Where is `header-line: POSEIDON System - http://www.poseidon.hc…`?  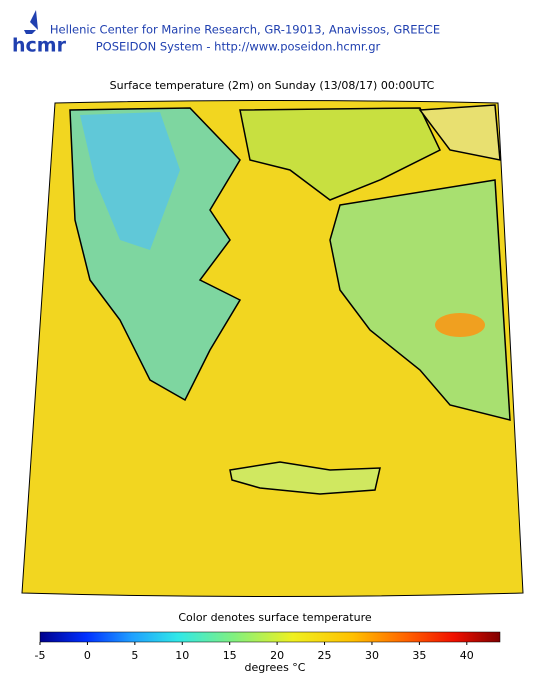
header-line: POSEIDON System - http://www.poseidon.hc… is located at coordinates (238, 47).